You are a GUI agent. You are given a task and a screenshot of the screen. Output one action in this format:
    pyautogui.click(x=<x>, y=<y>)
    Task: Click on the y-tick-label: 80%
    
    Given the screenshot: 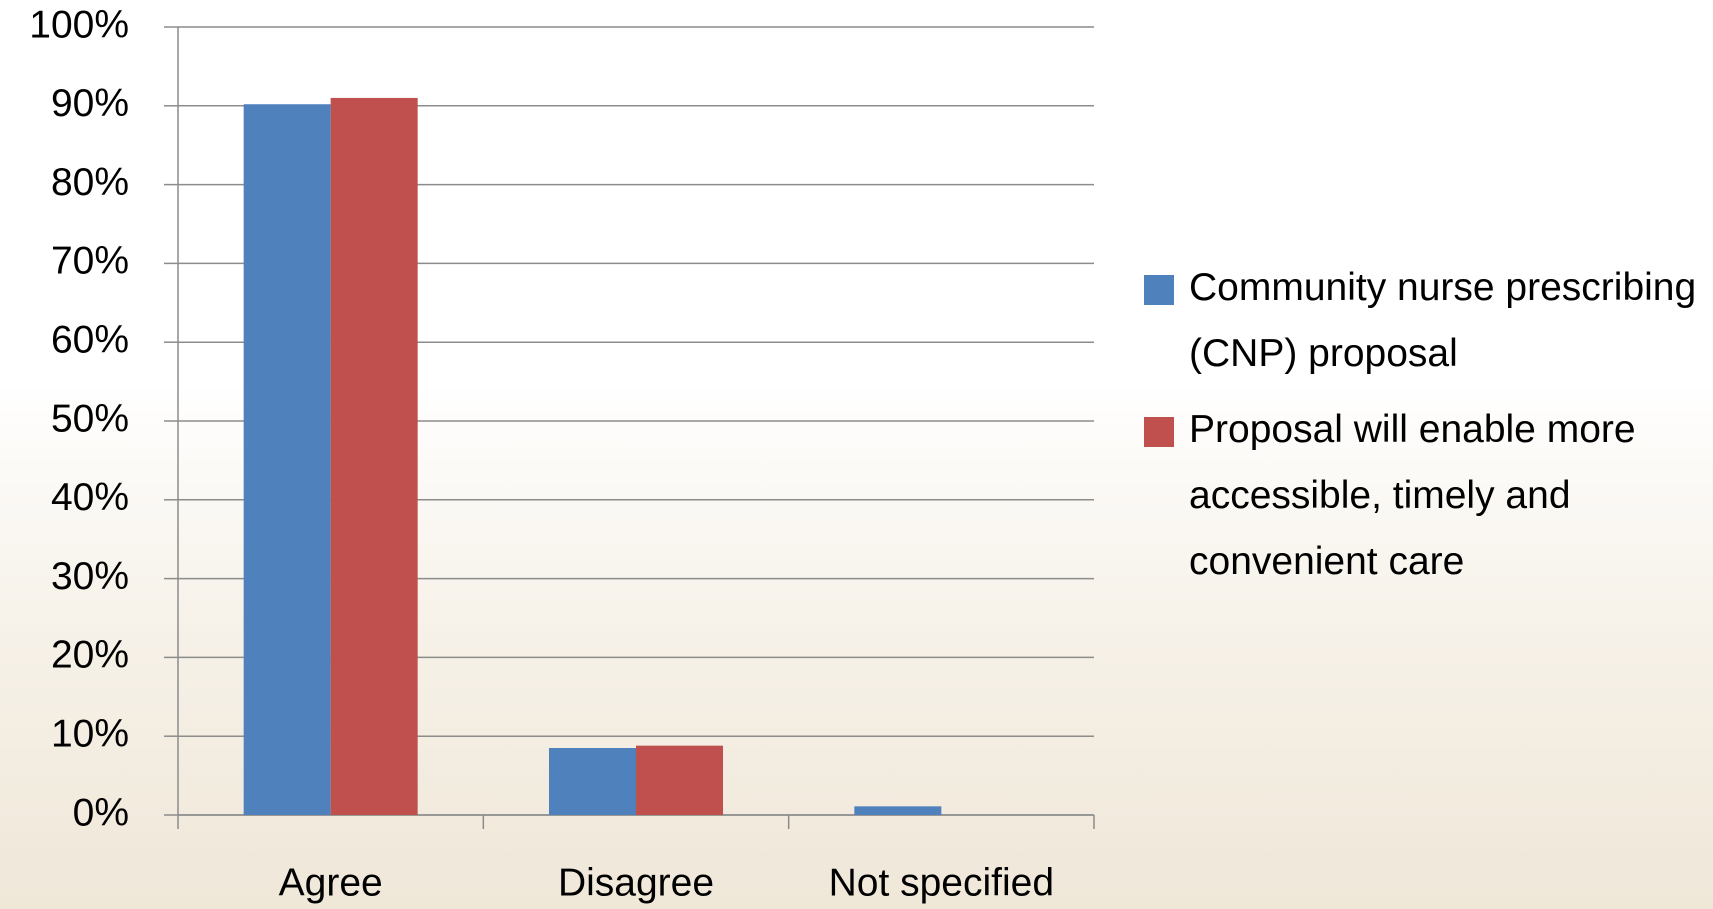 What is the action you would take?
    pyautogui.click(x=90, y=182)
    